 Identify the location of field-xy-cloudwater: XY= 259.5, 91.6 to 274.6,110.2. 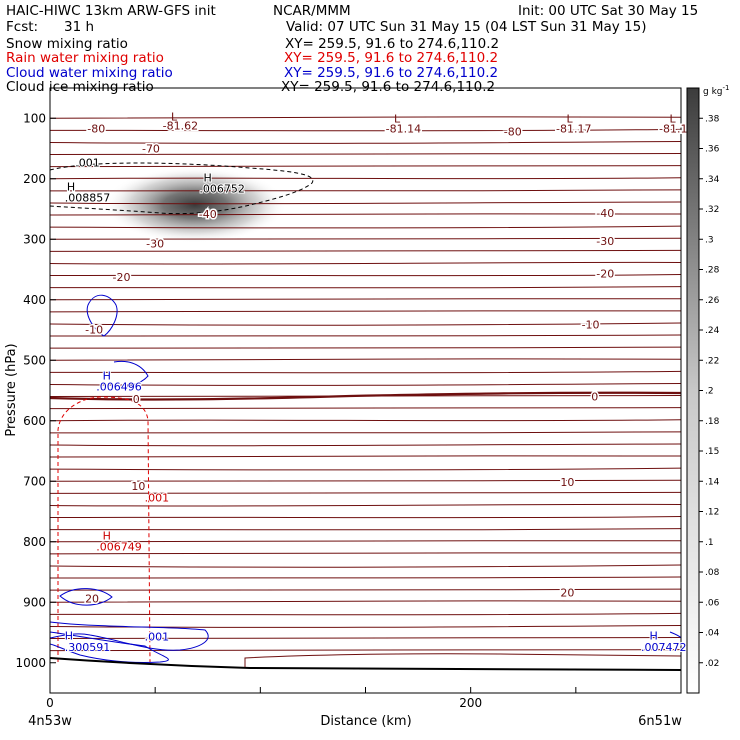
(391, 73).